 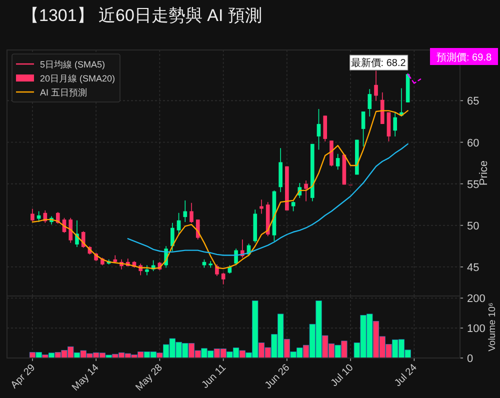 What do you see at coordinates (378, 63) in the screenshot?
I see `annotation: 最新價: 68.2` at bounding box center [378, 63].